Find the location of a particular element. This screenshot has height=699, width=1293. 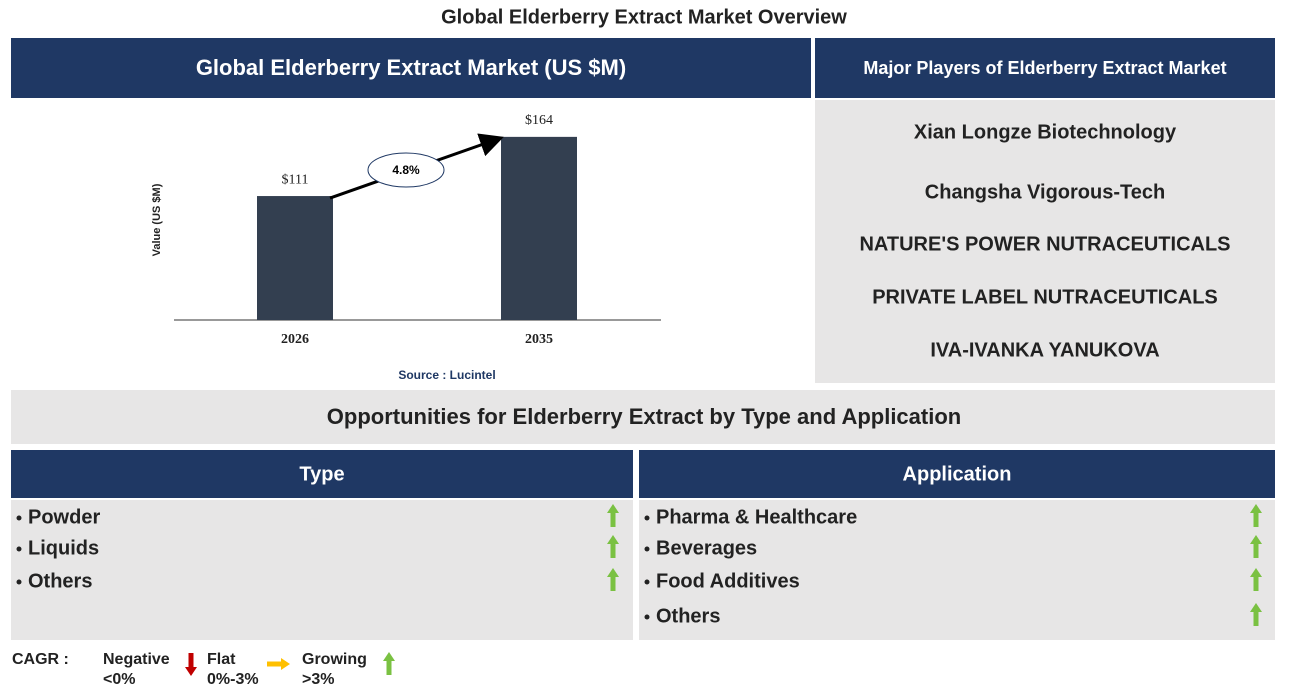

player: IVA-IVANKA YANUKOVA is located at coordinates (1044, 350).